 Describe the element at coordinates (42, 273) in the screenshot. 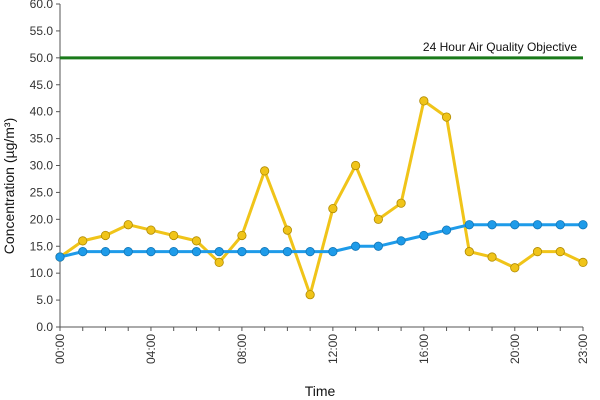

I see `y-tick-label: 10.0` at that location.